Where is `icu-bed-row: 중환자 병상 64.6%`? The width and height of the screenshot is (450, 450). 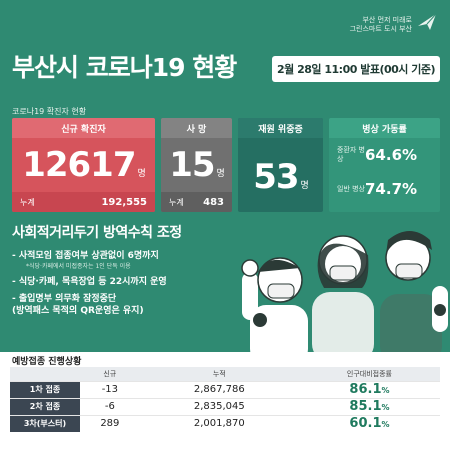 icu-bed-row: 중환자 병상 64.6% is located at coordinates (377, 155).